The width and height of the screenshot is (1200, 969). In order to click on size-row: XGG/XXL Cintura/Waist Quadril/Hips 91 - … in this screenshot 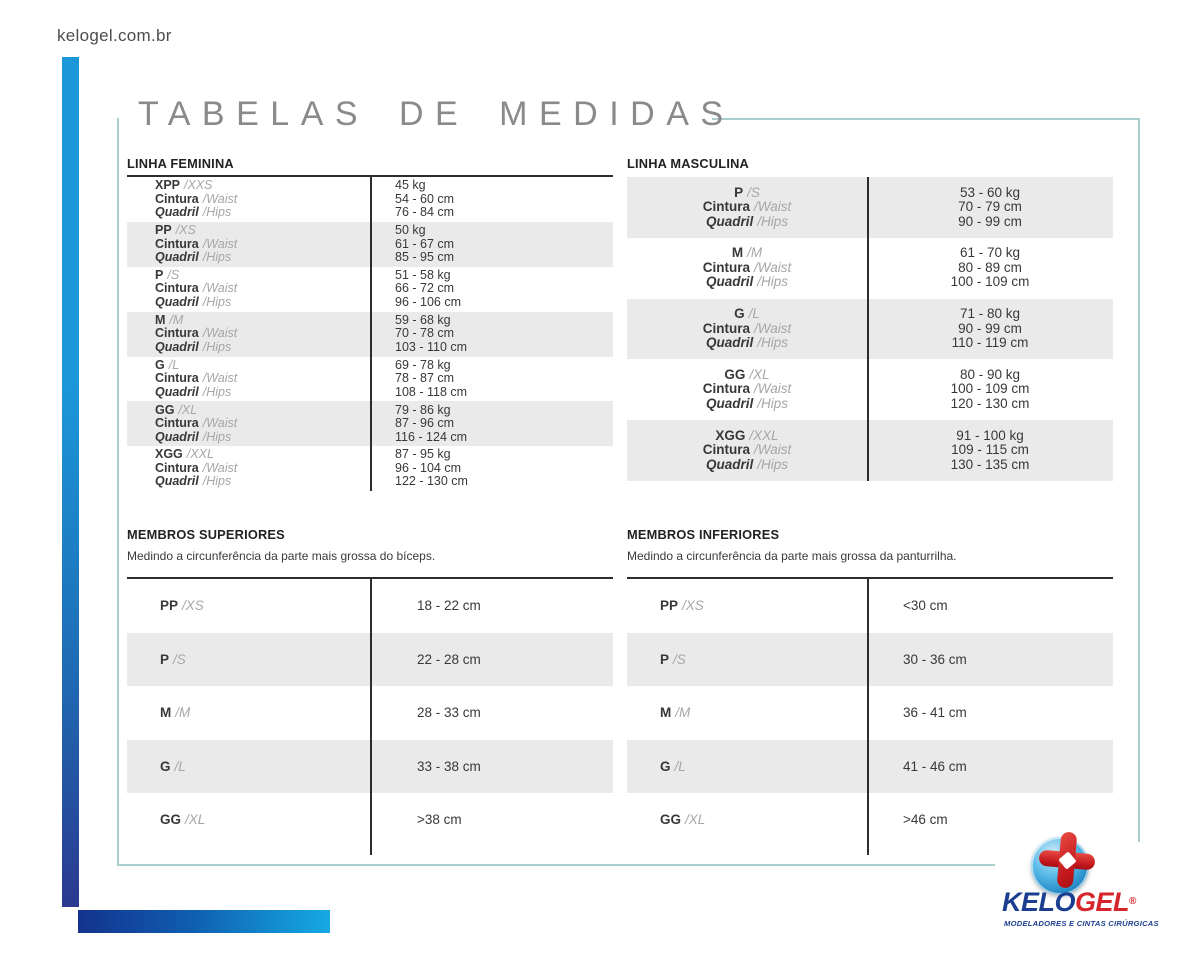, I will do `click(870, 450)`.